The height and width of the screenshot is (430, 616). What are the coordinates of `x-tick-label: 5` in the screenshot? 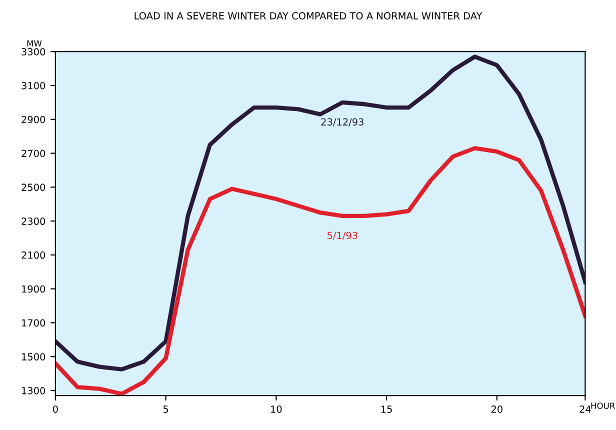 It's located at (165, 409).